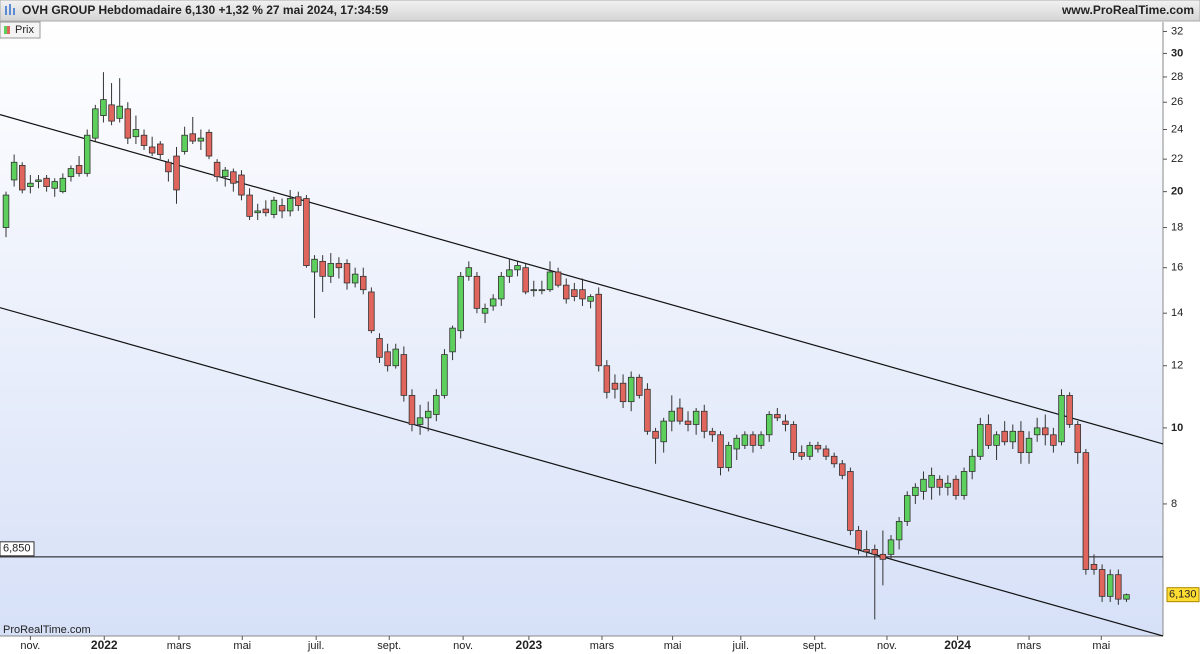 The height and width of the screenshot is (654, 1200). What do you see at coordinates (1177, 366) in the screenshot?
I see `y-tick-label: 12` at bounding box center [1177, 366].